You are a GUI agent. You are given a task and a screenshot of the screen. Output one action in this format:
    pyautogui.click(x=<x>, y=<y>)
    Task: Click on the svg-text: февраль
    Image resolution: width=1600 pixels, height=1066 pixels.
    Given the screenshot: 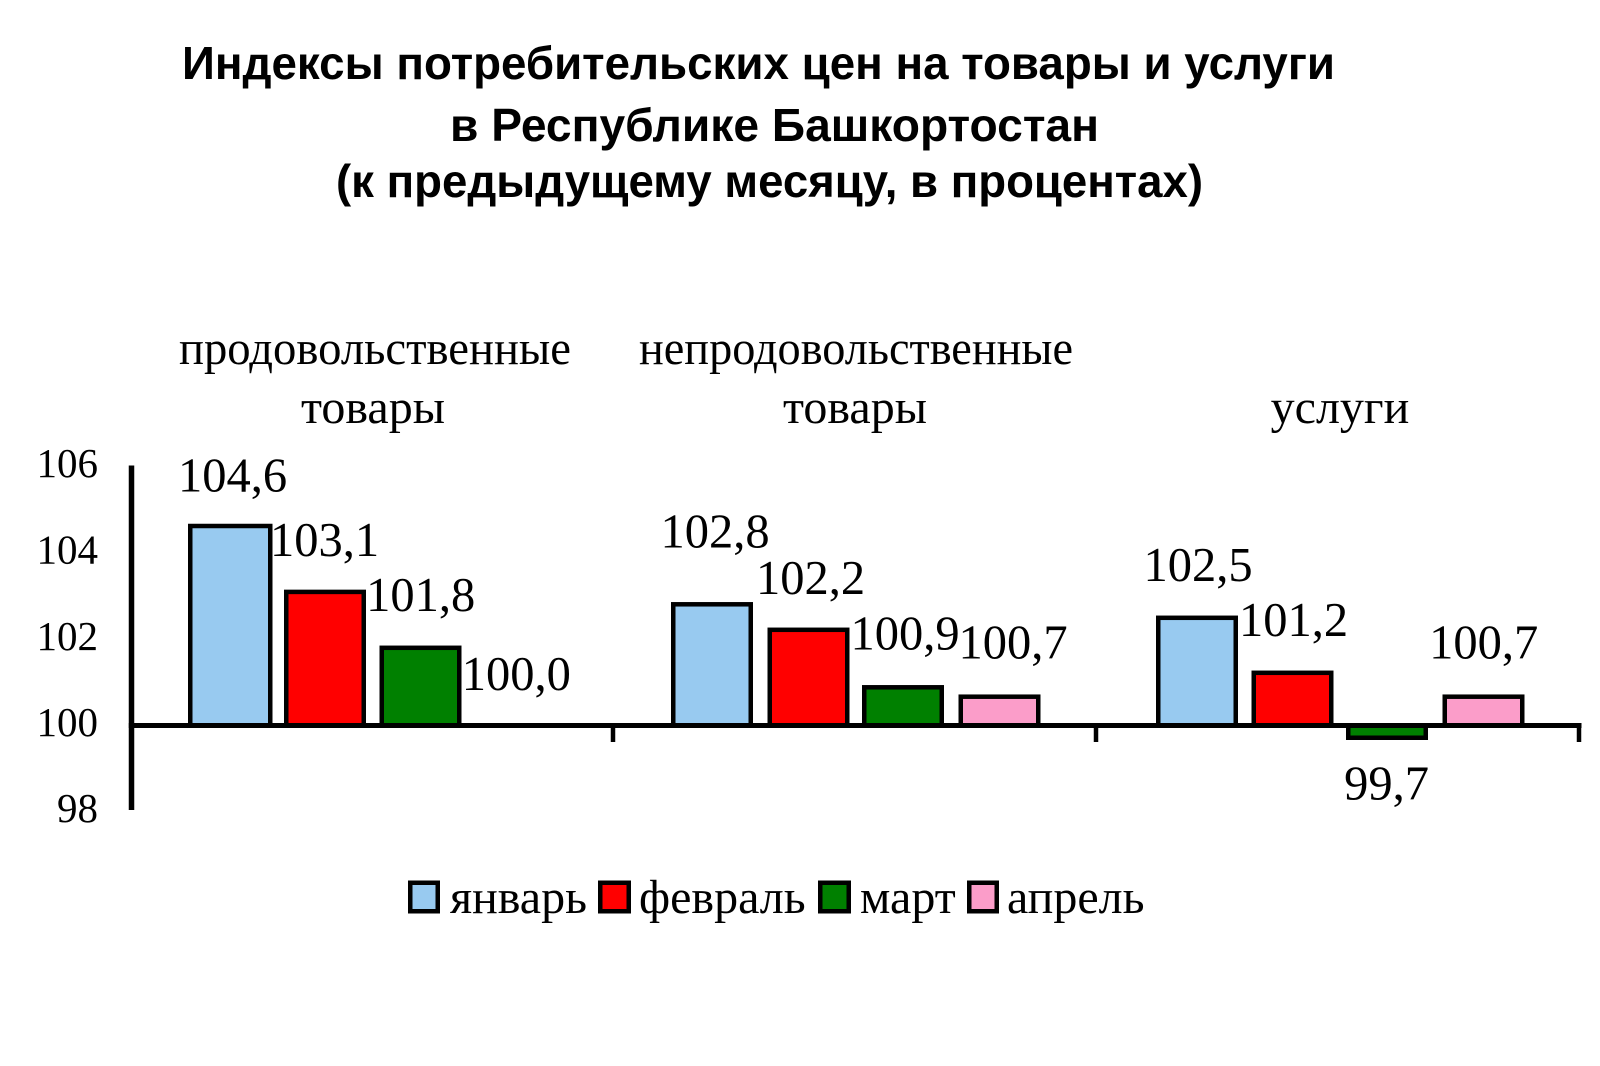 What is the action you would take?
    pyautogui.click(x=722, y=897)
    